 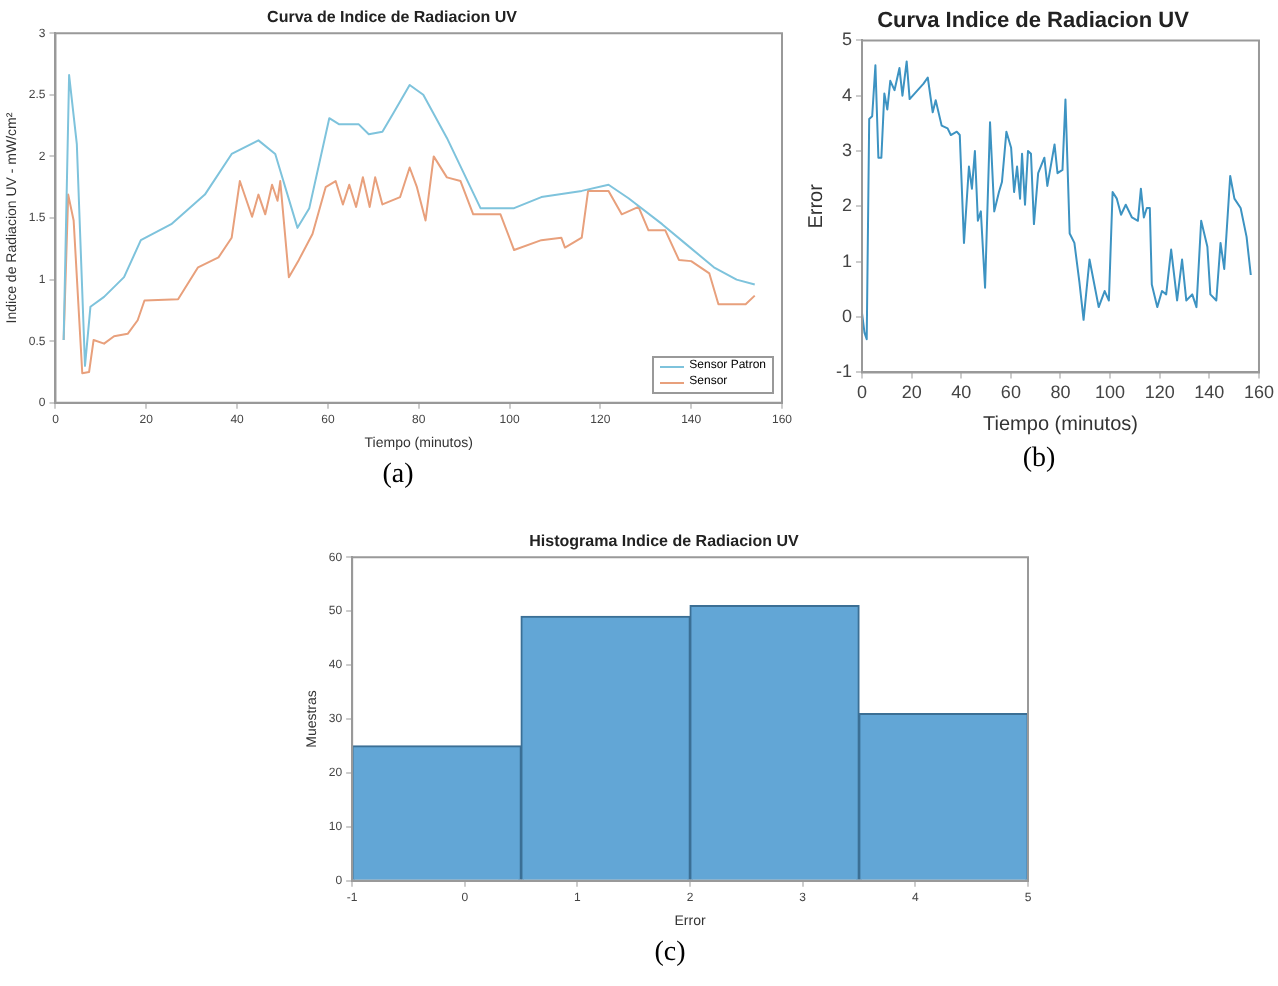 I want to click on y-tick-label: 1, so click(x=846, y=260).